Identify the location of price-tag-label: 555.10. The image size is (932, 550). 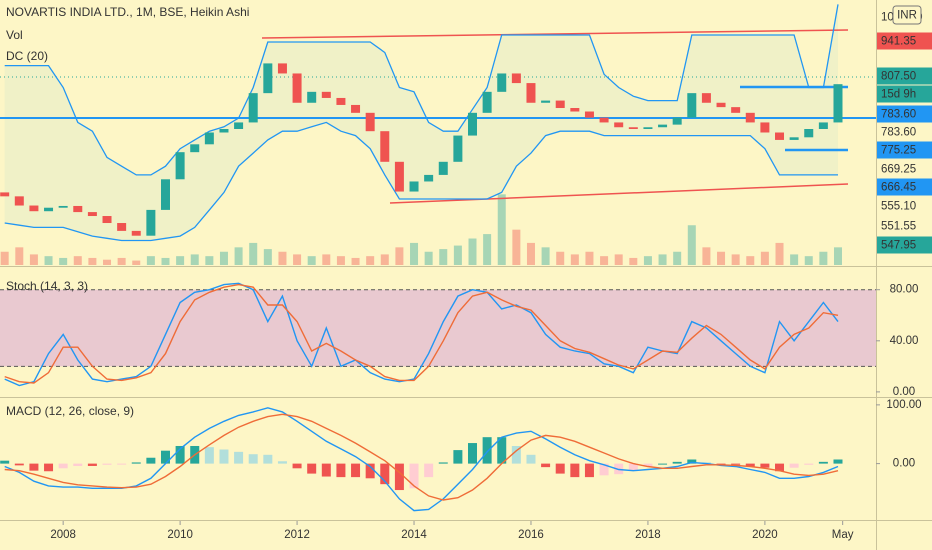
(898, 207).